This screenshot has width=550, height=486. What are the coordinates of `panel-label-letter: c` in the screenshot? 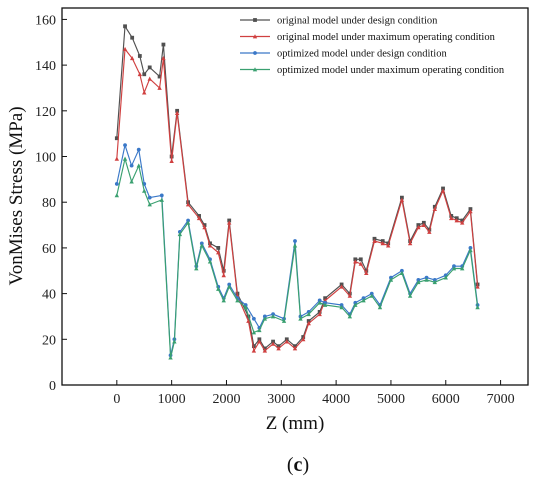 It's located at (298, 465).